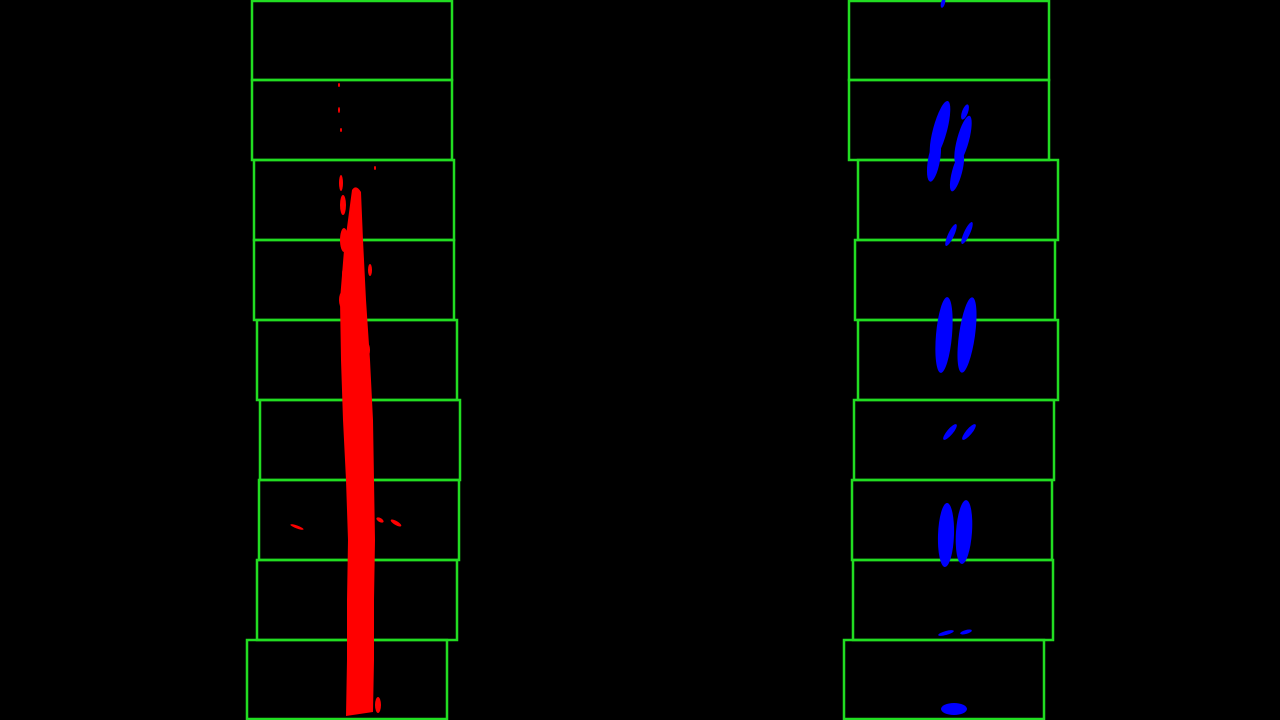  I want to click on right-lane-pixels, so click(951, 357).